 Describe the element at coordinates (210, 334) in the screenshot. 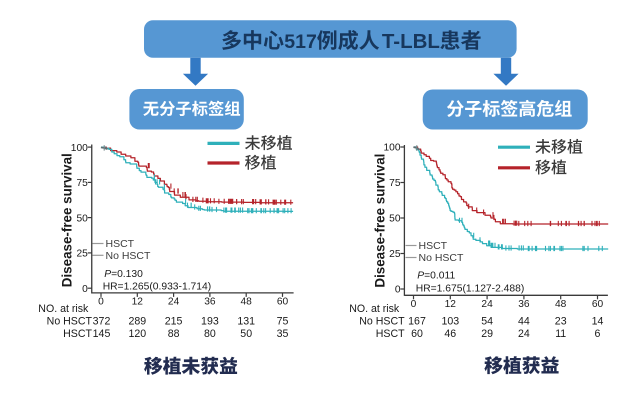

I see `svg-text: 80` at that location.